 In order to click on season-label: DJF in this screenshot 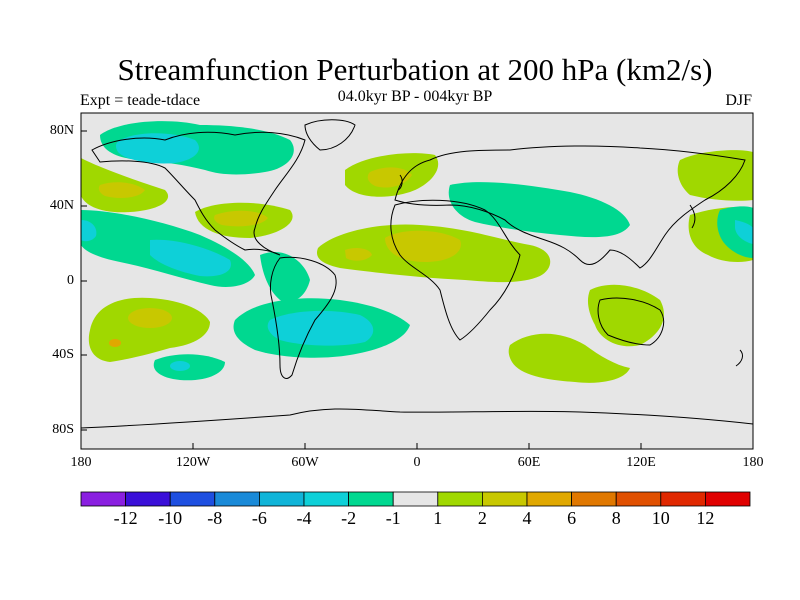, I will do `click(738, 100)`.